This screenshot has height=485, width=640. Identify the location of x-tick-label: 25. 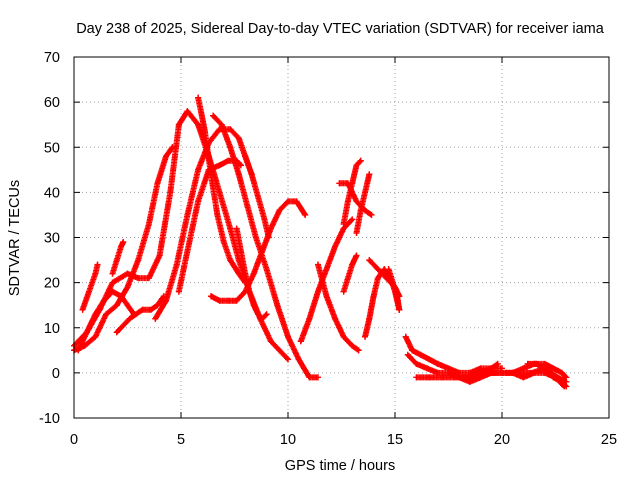
(609, 440).